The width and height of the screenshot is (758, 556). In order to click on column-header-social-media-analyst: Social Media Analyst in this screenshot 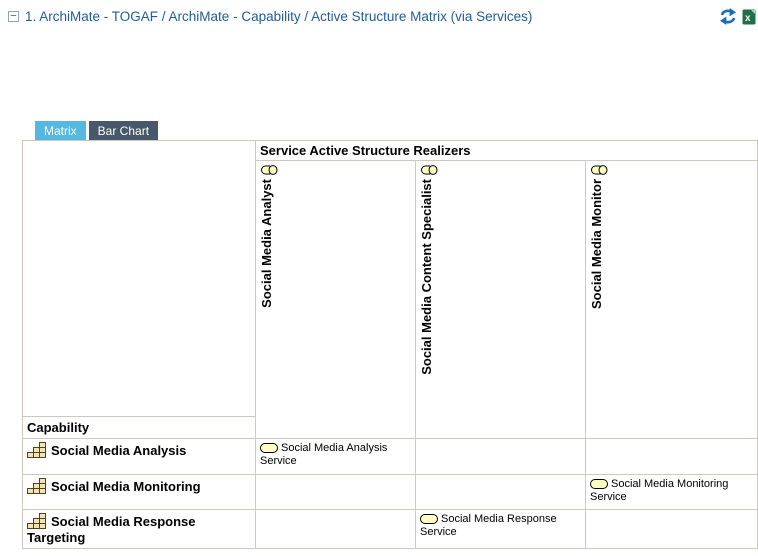, I will do `click(335, 299)`.